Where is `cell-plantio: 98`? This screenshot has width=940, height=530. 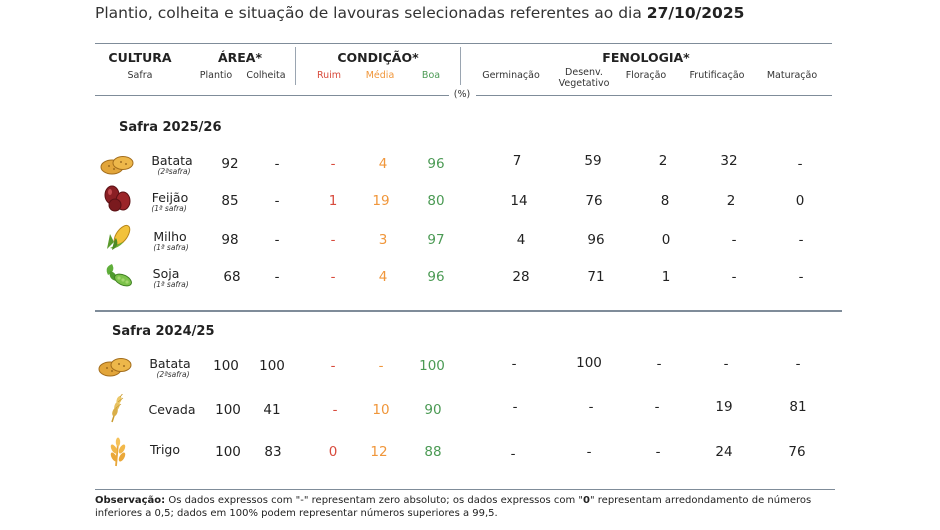
cell-plantio: 98 is located at coordinates (230, 240).